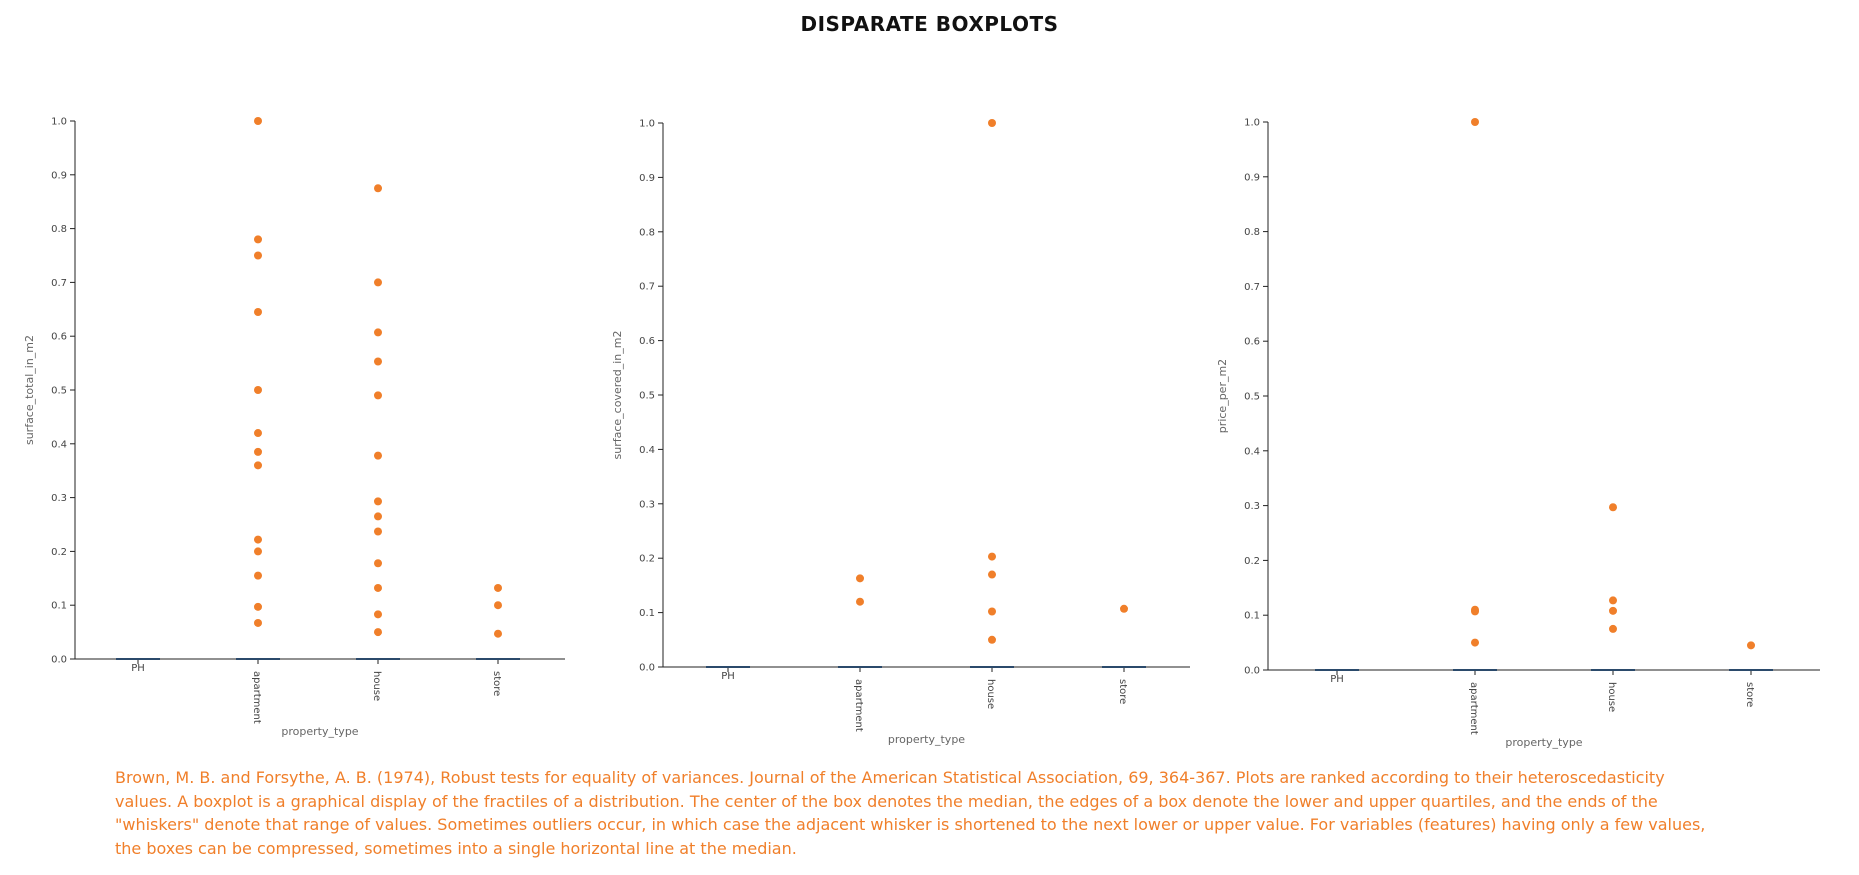 The width and height of the screenshot is (1859, 875). I want to click on y-tick-label-2: 0.7, so click(647, 287).